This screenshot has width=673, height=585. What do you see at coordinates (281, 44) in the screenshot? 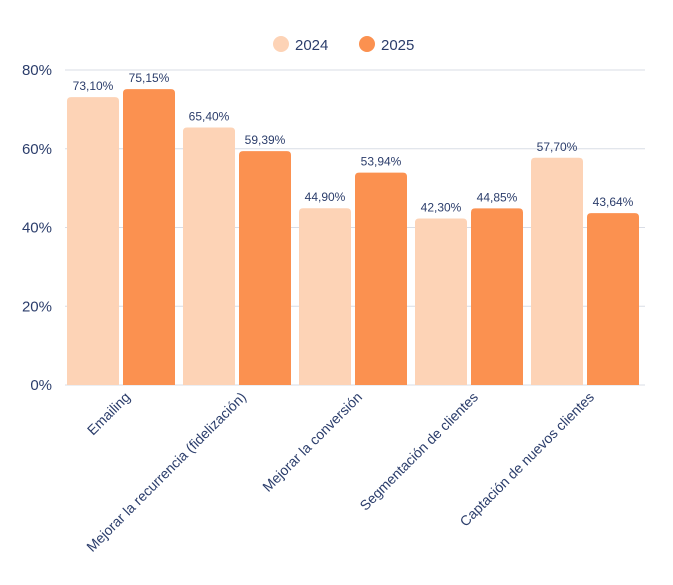
I see `legend-swatch-2024` at bounding box center [281, 44].